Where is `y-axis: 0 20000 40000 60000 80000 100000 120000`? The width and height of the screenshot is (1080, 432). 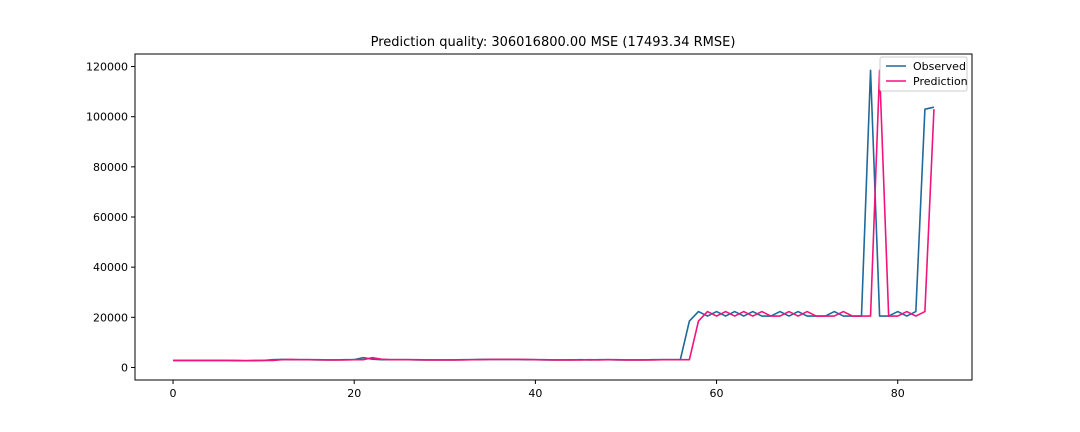
y-axis: 0 20000 40000 60000 80000 100000 120000 is located at coordinates (110, 217).